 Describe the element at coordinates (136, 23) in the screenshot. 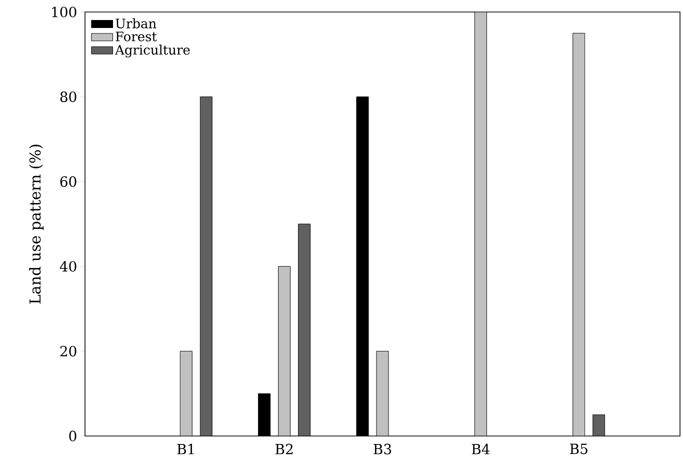

I see `legend-label: Urban` at that location.